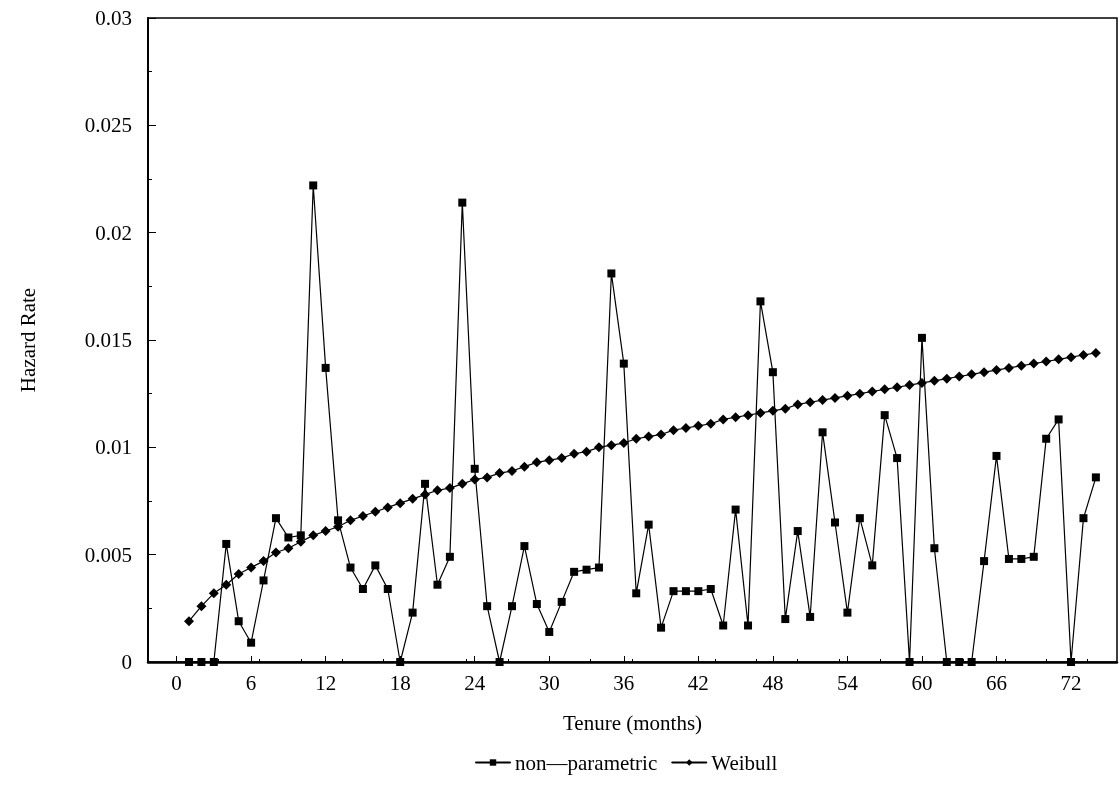 The height and width of the screenshot is (800, 1120). What do you see at coordinates (27, 340) in the screenshot?
I see `y-axis-title: Hazard Rate` at bounding box center [27, 340].